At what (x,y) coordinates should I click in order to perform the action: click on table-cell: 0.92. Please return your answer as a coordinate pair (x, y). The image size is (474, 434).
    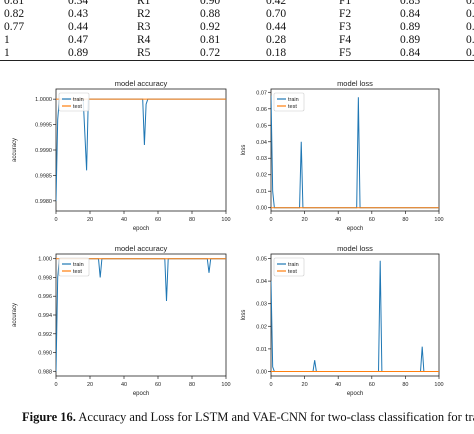
    Looking at the image, I should click on (210, 27).